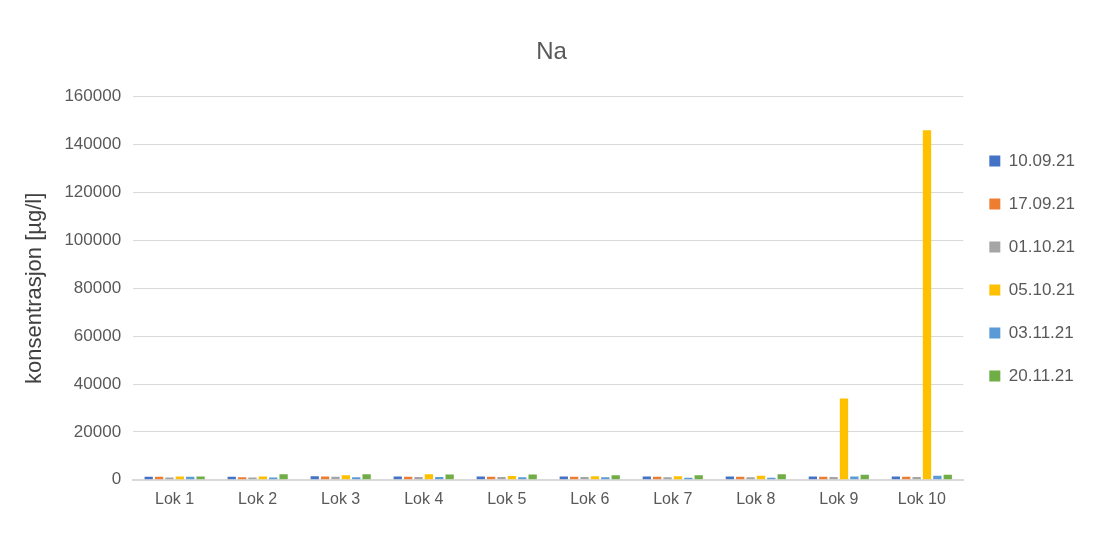 The height and width of the screenshot is (537, 1113). Describe the element at coordinates (34, 288) in the screenshot. I see `y-axis-title: konsentrasjon [µg/l]` at that location.